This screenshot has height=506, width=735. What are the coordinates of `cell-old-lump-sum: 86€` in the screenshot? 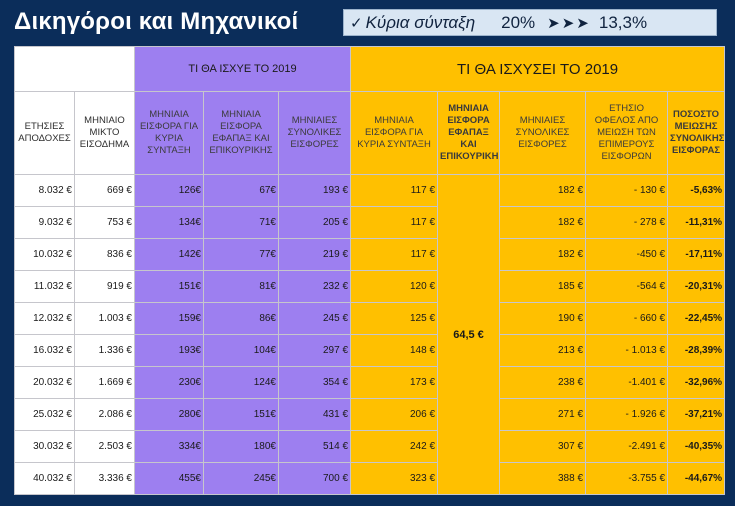 It's located at (241, 318).